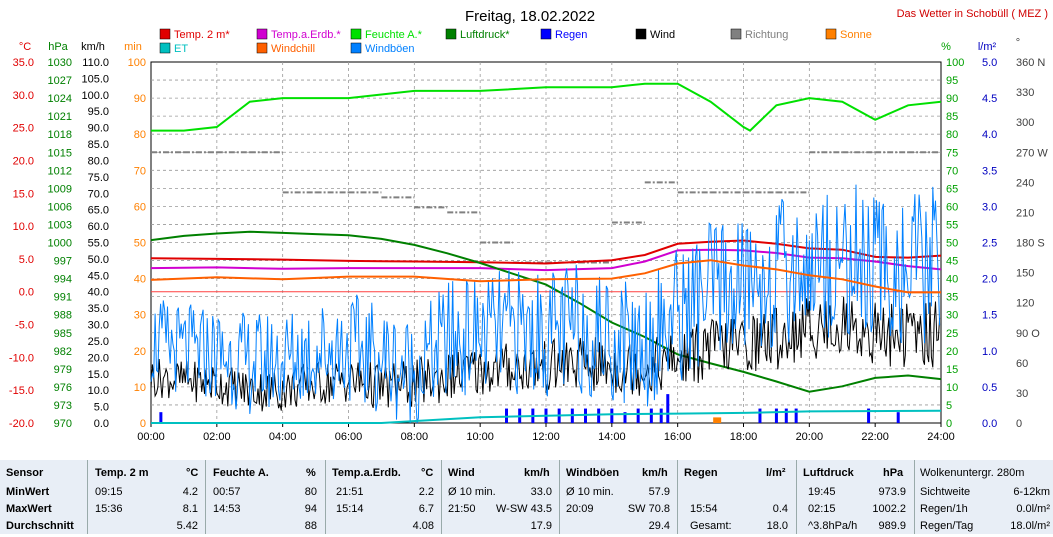 This screenshot has width=1053, height=537. What do you see at coordinates (137, 63) in the screenshot?
I see `sun-tick-label: 100` at bounding box center [137, 63].